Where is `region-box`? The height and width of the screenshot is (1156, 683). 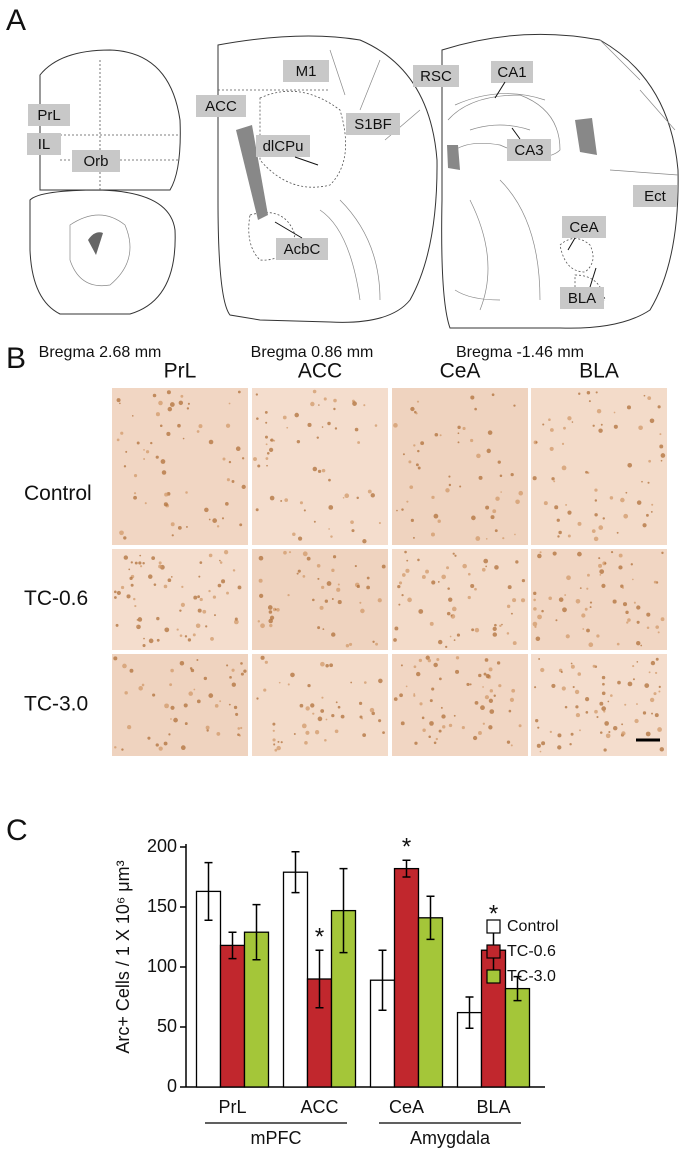
region-box is located at coordinates (302, 249).